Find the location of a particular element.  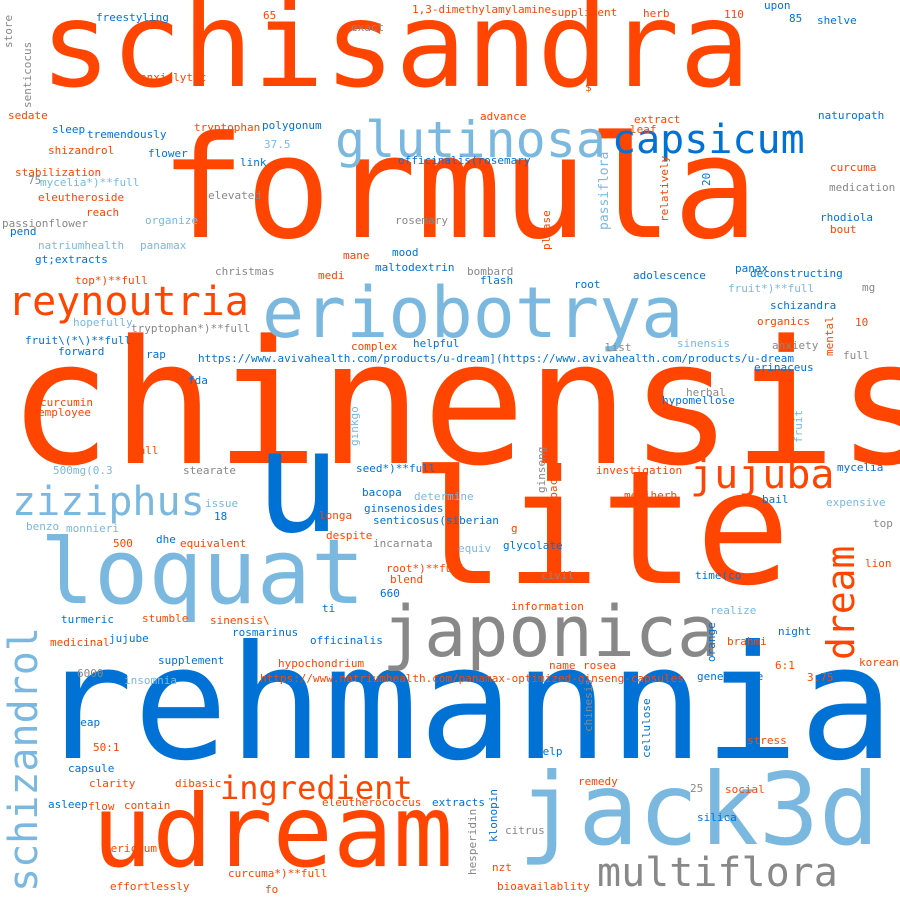

word: capsule is located at coordinates (91, 768).